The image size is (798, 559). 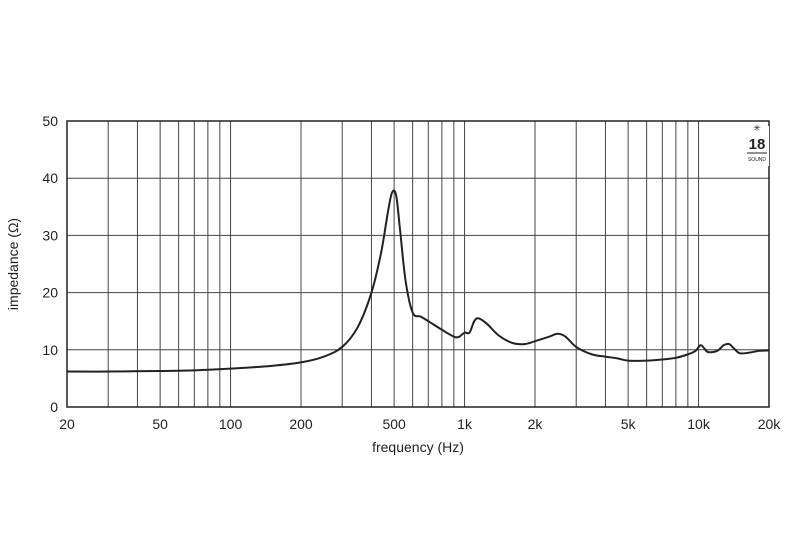 I want to click on x-tick-label: 1k, so click(x=465, y=424).